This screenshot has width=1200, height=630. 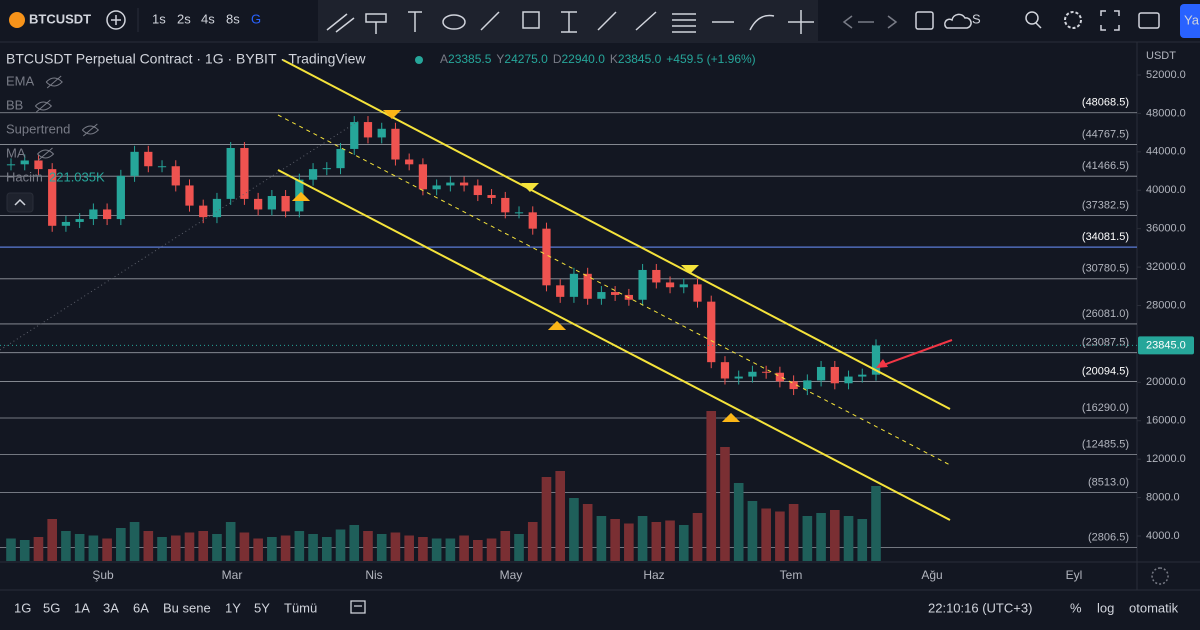 I want to click on add-icon, so click(x=116, y=20).